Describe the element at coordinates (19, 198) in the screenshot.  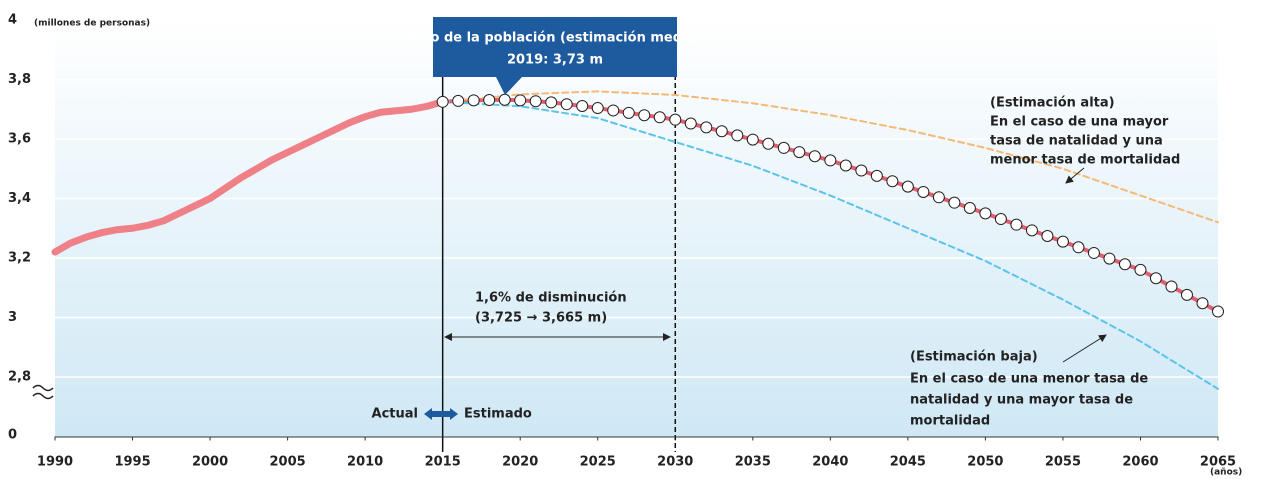
I see `y-tick-label: 3,4` at that location.